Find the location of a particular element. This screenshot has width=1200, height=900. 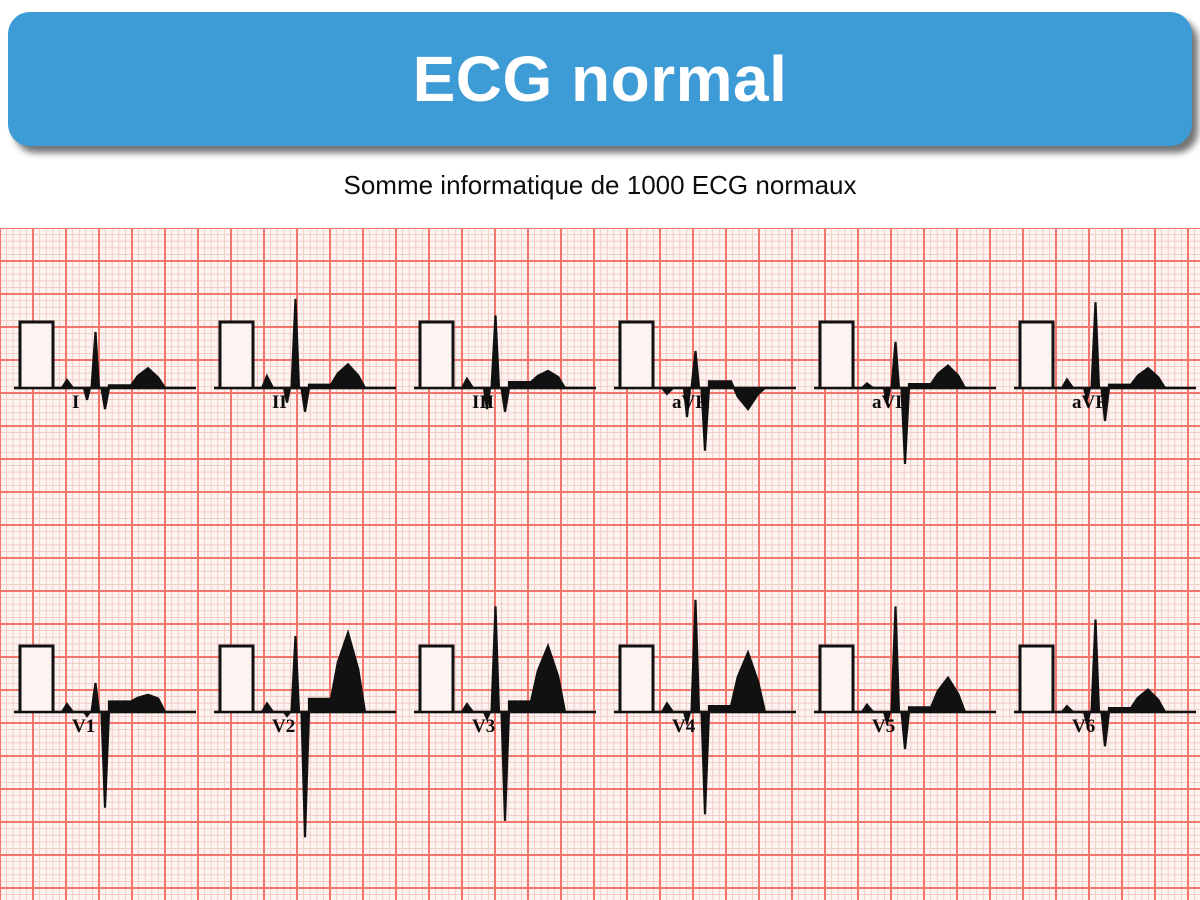

page-title: ECG normal is located at coordinates (600, 79).